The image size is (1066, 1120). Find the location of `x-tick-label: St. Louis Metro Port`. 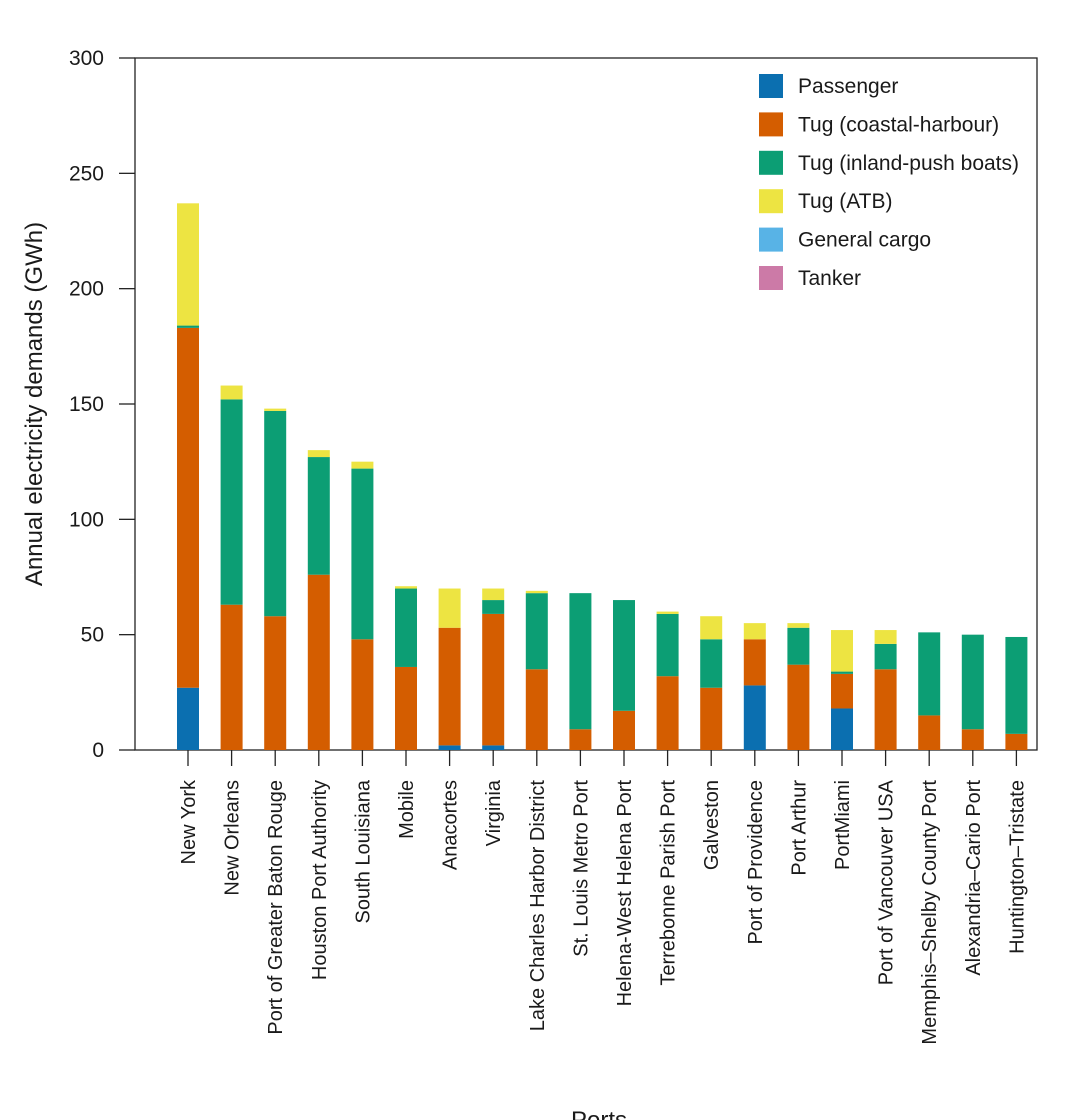

x-tick-label: St. Louis Metro Port is located at coordinates (581, 868).